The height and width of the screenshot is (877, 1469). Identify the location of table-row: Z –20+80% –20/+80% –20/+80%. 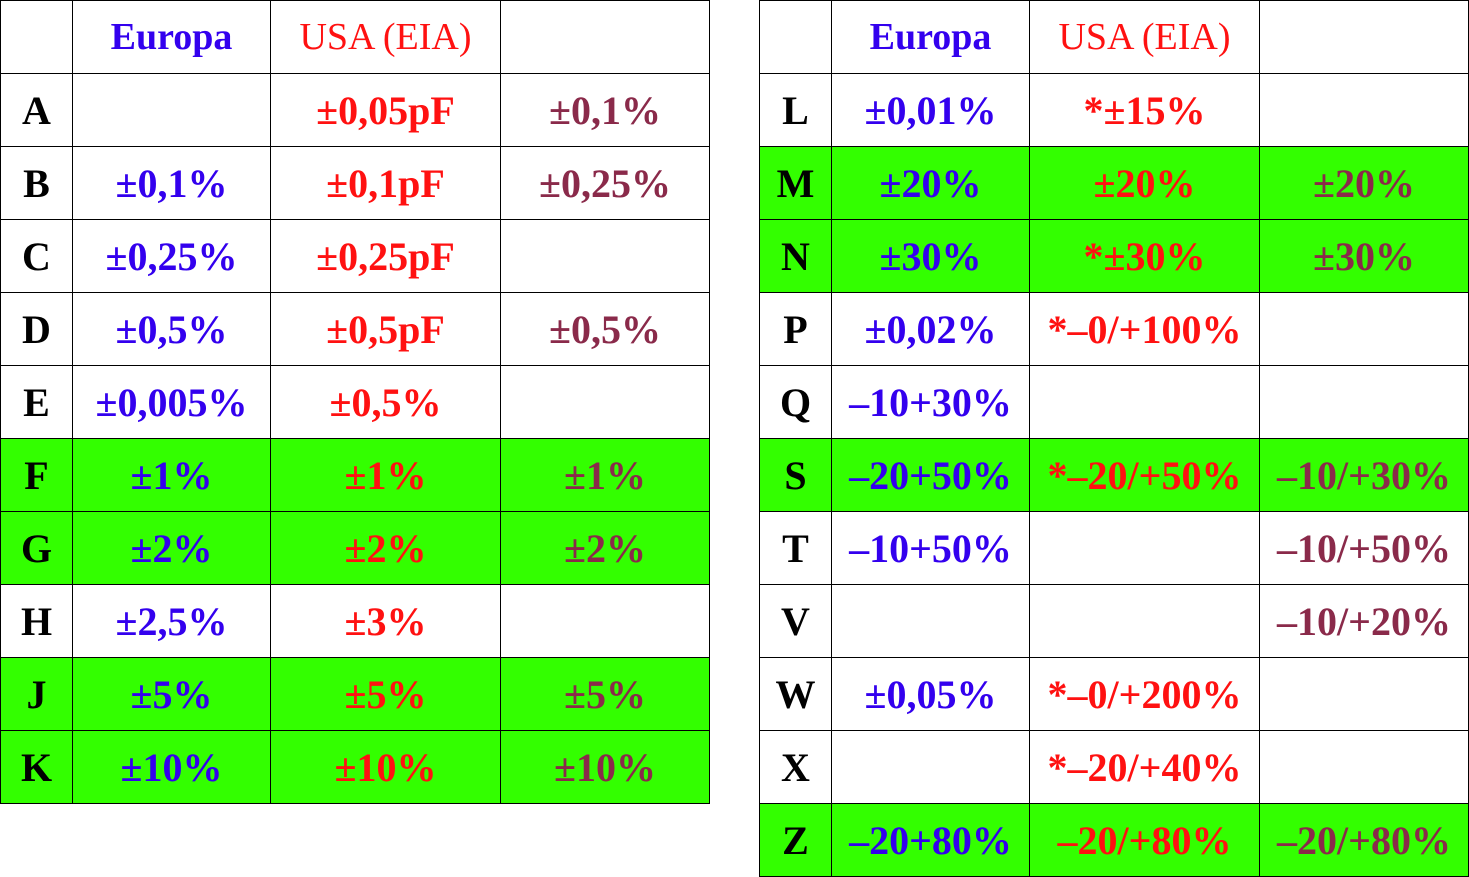
(1114, 840).